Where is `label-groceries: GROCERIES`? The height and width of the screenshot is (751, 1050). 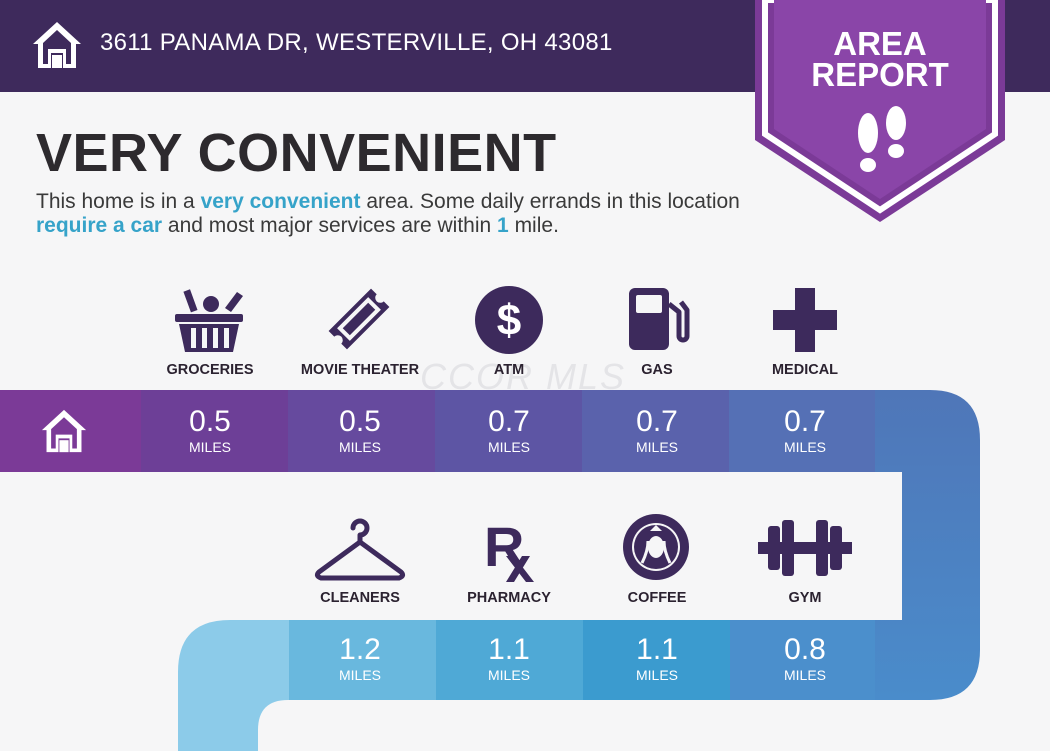
label-groceries: GROCERIES is located at coordinates (210, 370).